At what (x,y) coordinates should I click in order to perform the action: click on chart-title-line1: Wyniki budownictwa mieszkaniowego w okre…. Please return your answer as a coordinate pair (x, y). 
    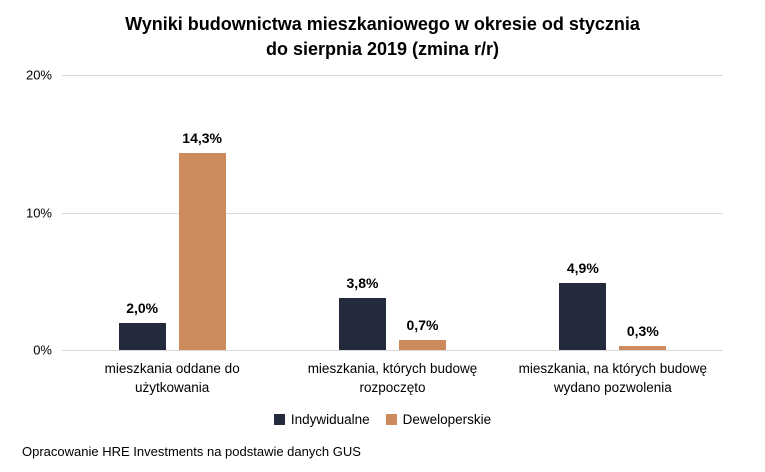
    Looking at the image, I should click on (382, 24).